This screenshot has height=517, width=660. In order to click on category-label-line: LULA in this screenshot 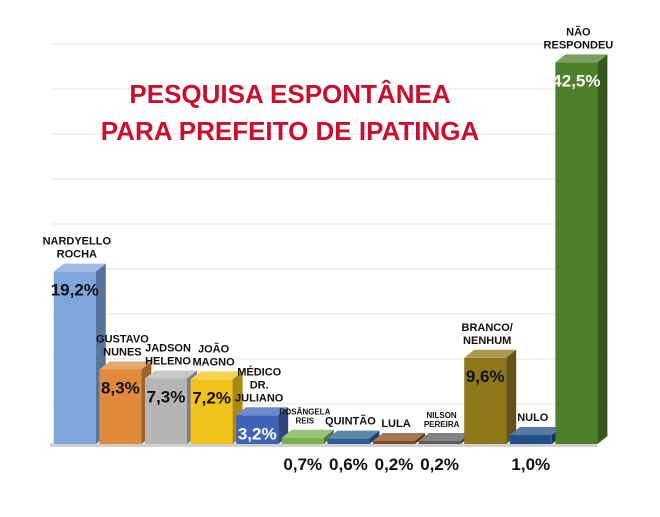, I will do `click(395, 424)`.